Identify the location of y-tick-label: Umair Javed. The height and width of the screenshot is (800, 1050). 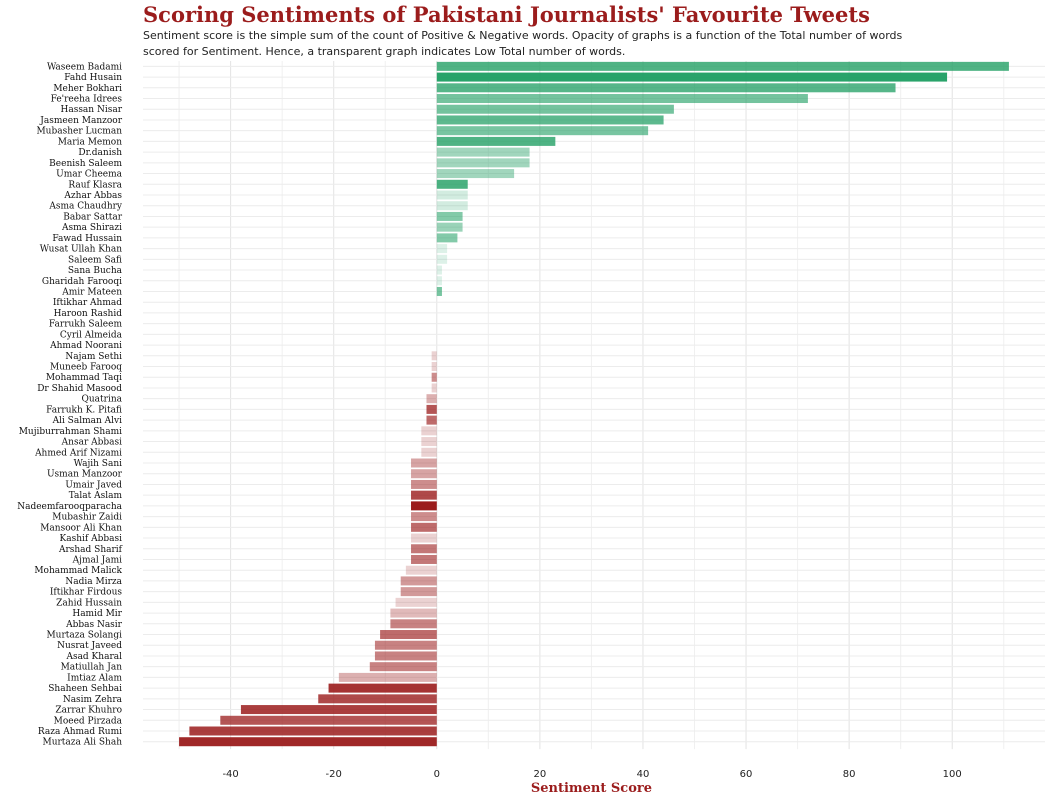
(93, 485).